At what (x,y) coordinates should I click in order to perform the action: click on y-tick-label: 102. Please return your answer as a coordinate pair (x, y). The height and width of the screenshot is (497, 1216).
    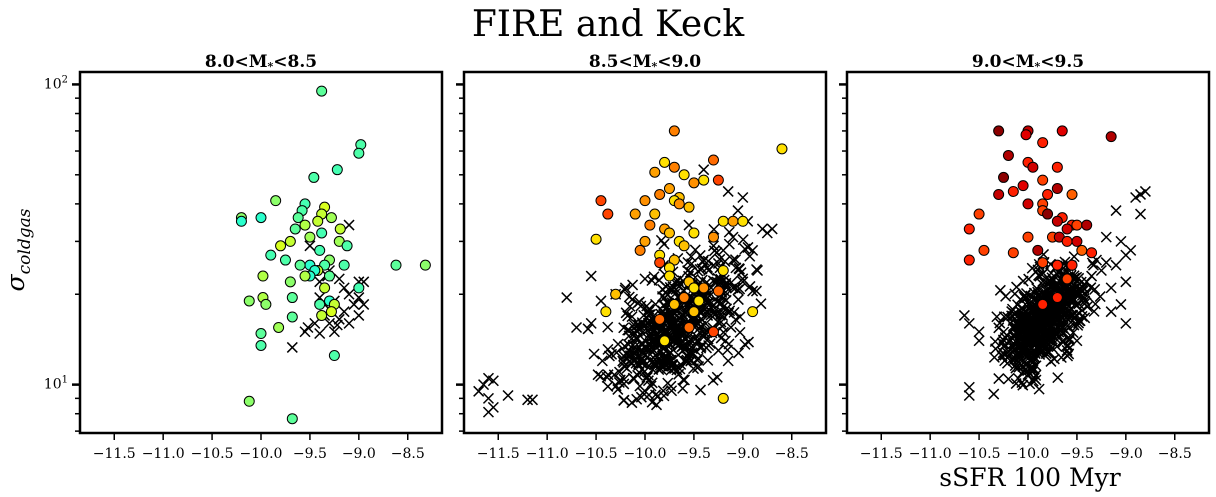
    Looking at the image, I should click on (56, 83).